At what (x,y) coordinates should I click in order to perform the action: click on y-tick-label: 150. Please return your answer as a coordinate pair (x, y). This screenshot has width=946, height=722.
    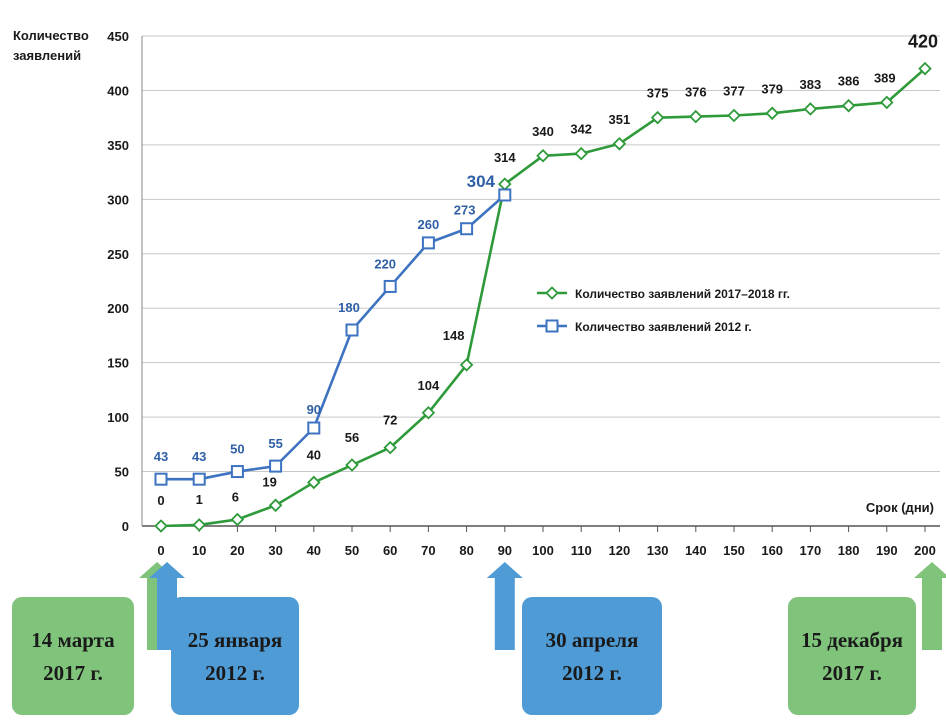
    Looking at the image, I should click on (118, 363).